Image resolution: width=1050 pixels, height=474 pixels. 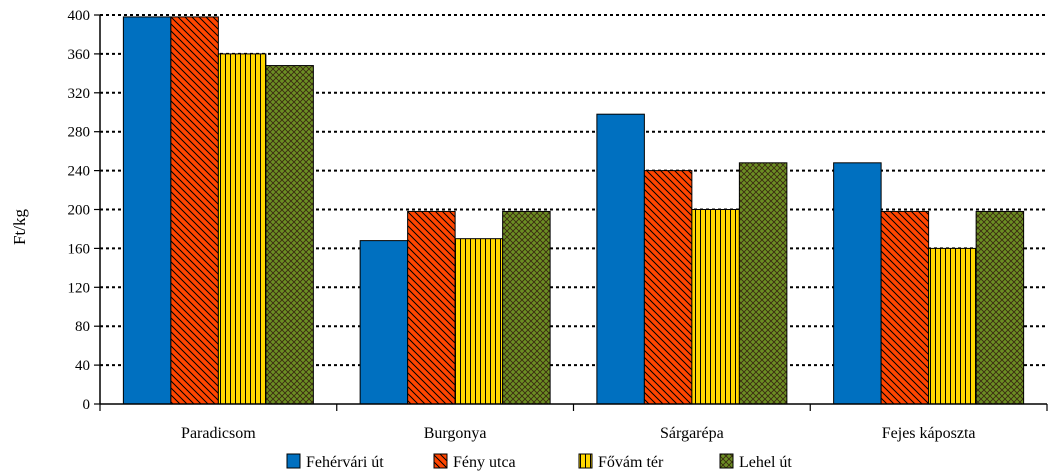 I want to click on legend-label: Fővám tér, so click(x=631, y=462).